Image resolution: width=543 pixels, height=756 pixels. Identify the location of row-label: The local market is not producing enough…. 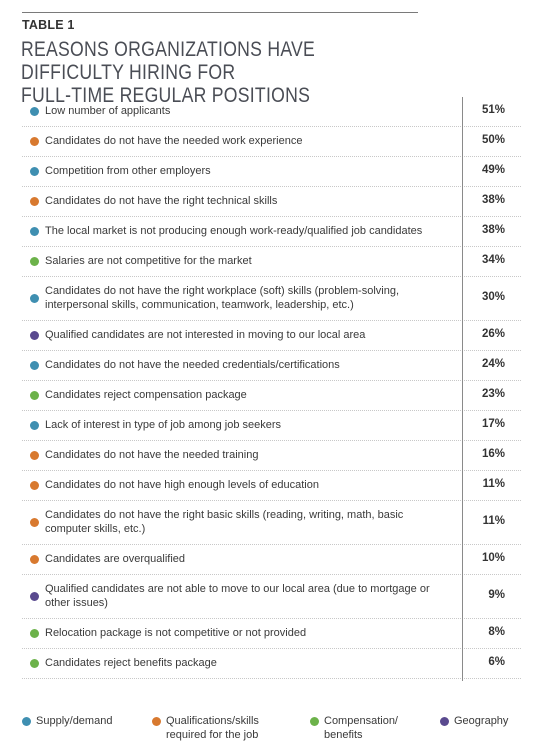
(234, 231).